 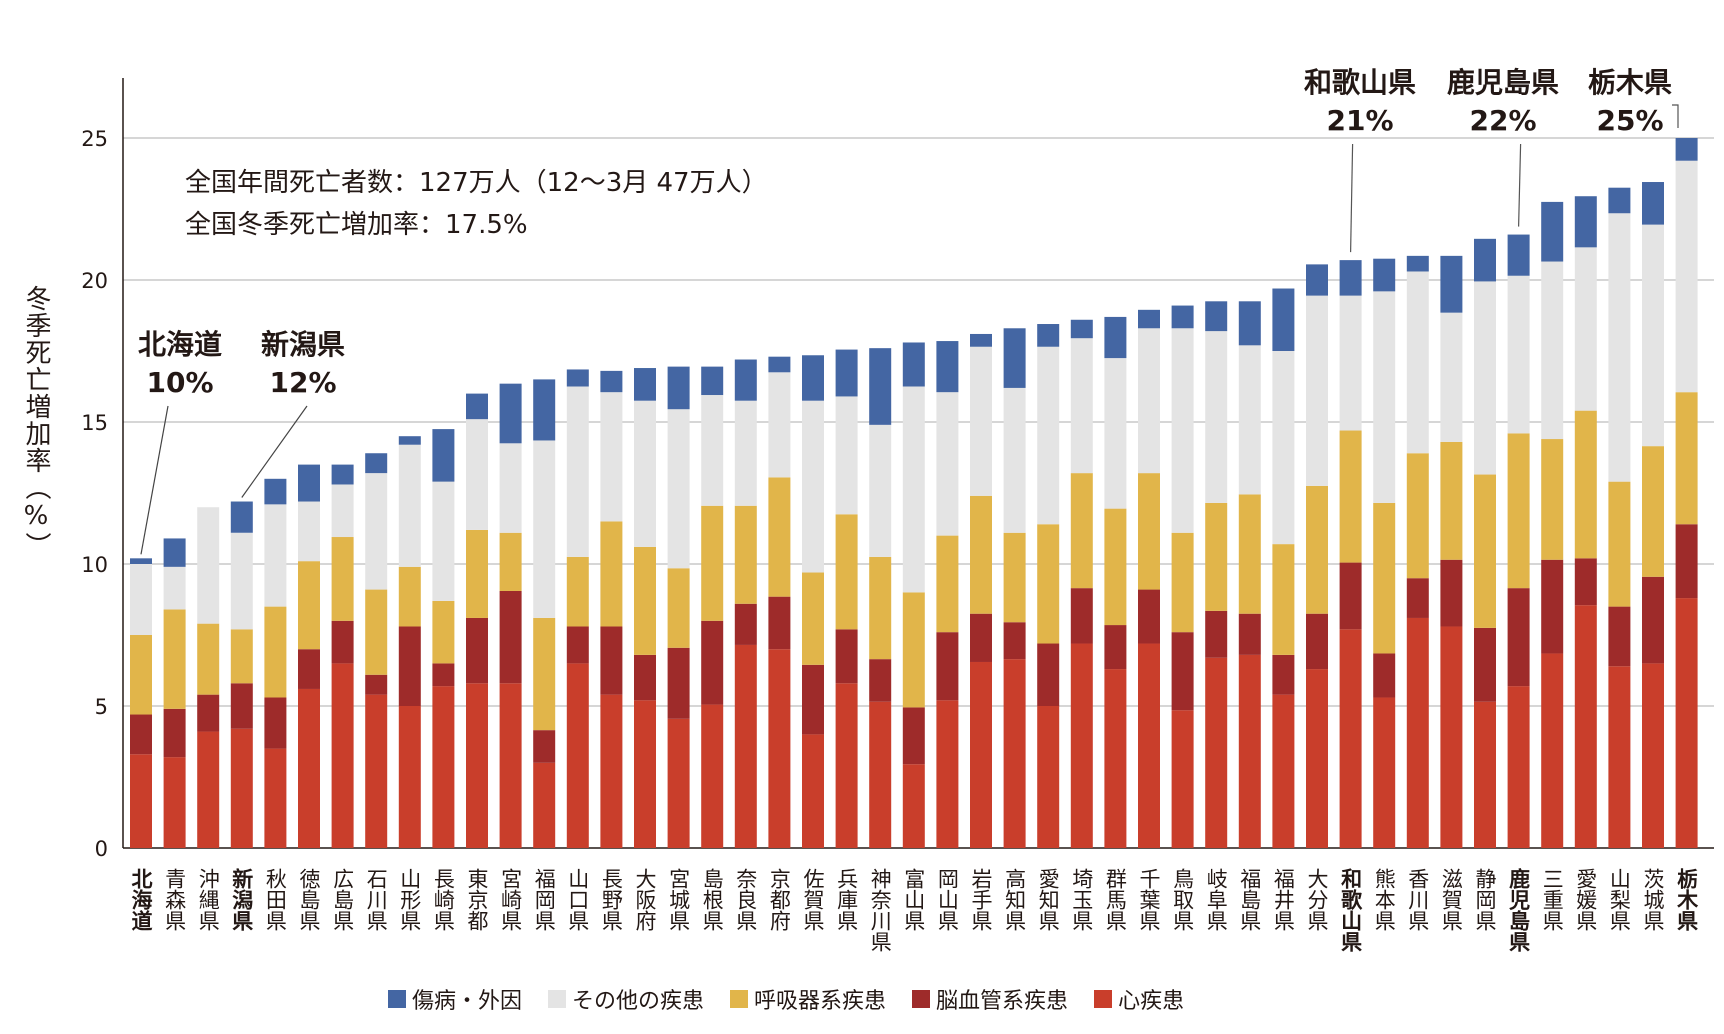 I want to click on bar-segment-奈良県-呼吸器系疾患, so click(x=745, y=554).